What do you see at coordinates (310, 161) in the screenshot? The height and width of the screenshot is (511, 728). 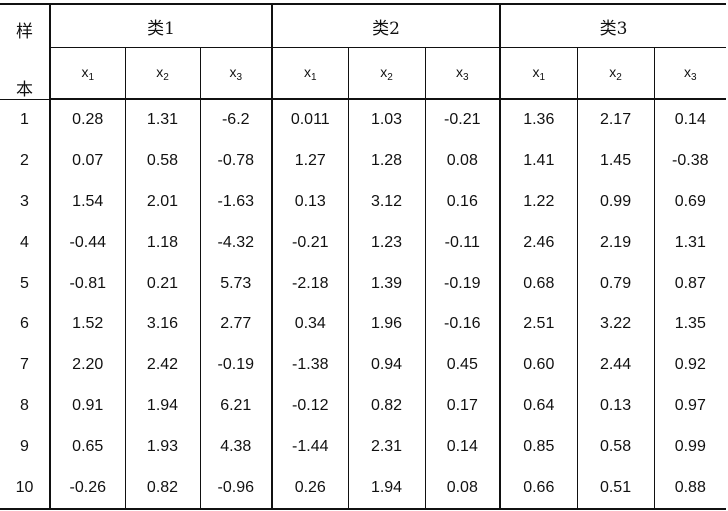 I see `table-cell: 1.27` at bounding box center [310, 161].